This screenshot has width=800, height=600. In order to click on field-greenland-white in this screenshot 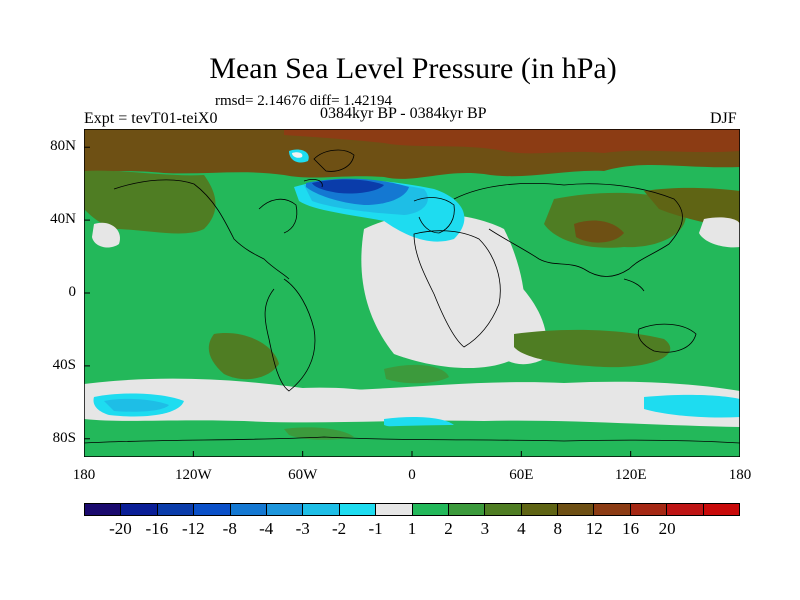, I will do `click(297, 155)`.